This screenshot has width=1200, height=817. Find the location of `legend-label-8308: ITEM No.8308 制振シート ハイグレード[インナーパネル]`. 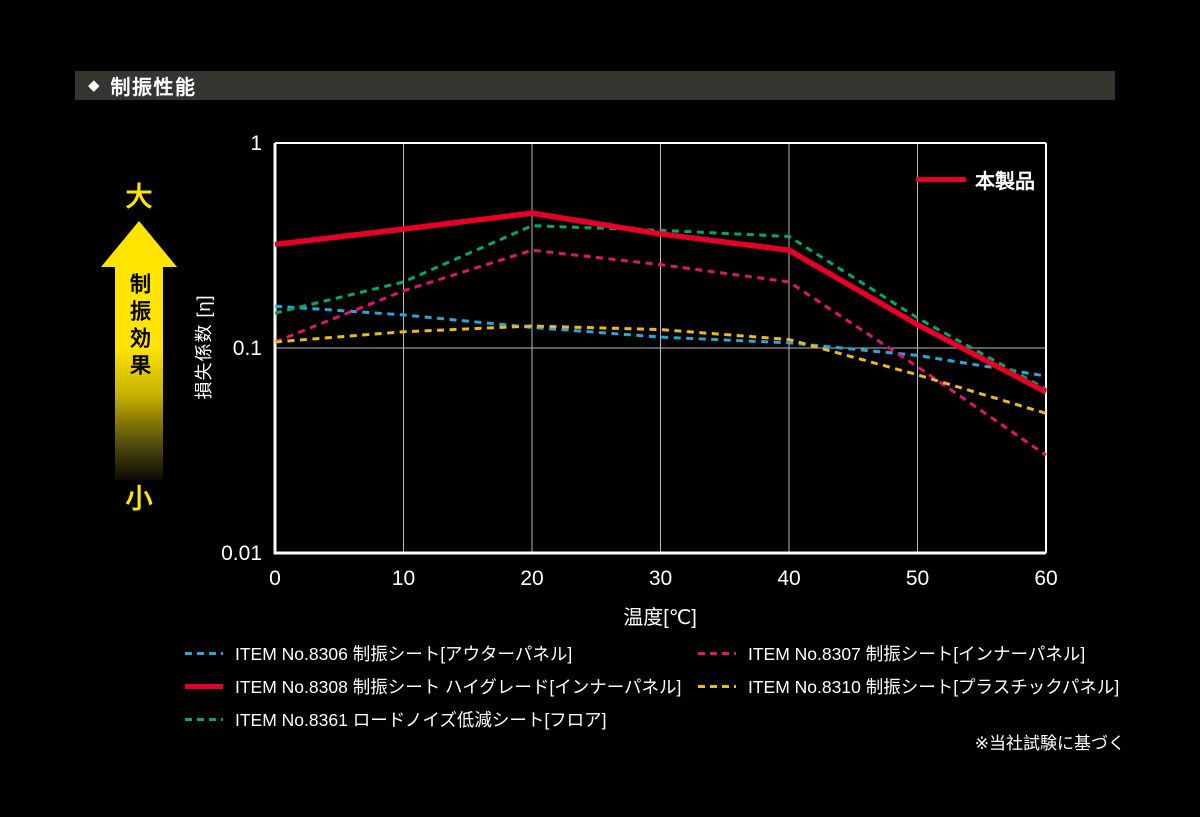

legend-label-8308: ITEM No.8308 制振シート ハイグレード[インナーパネル] is located at coordinates (458, 687).